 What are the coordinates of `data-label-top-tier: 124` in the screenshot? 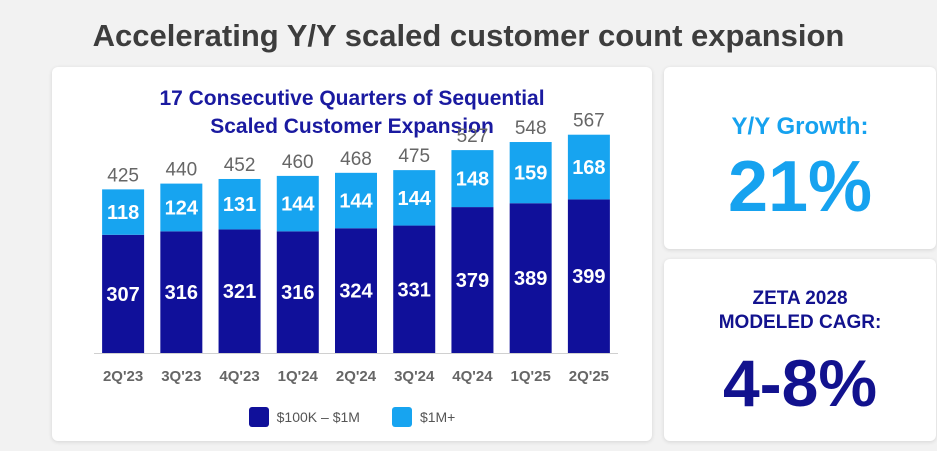 It's located at (182, 208).